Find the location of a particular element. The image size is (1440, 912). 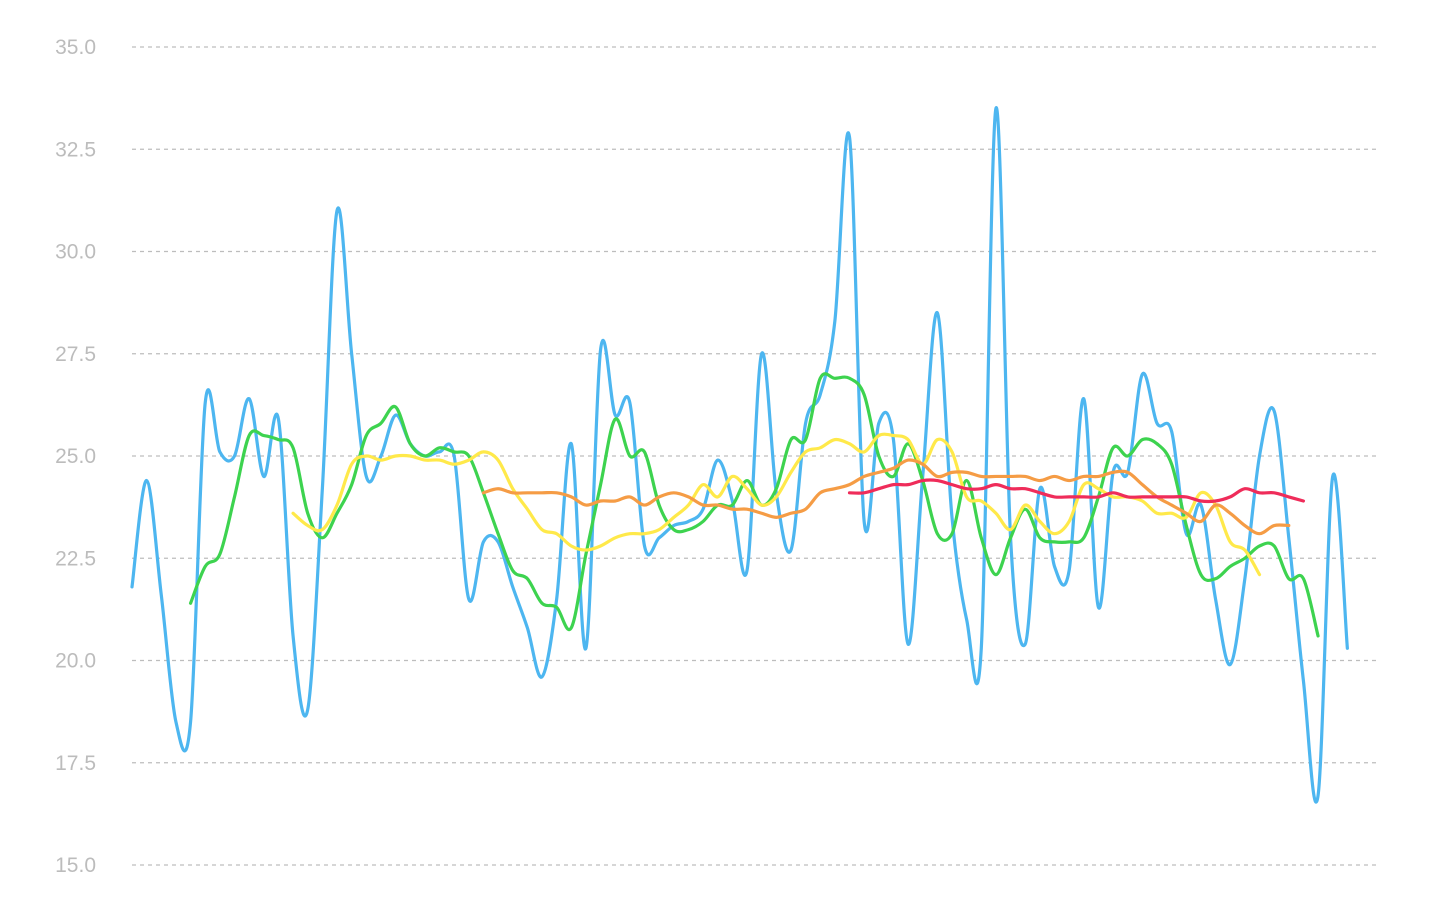

y-tick-label: 25.0 is located at coordinates (75, 456).